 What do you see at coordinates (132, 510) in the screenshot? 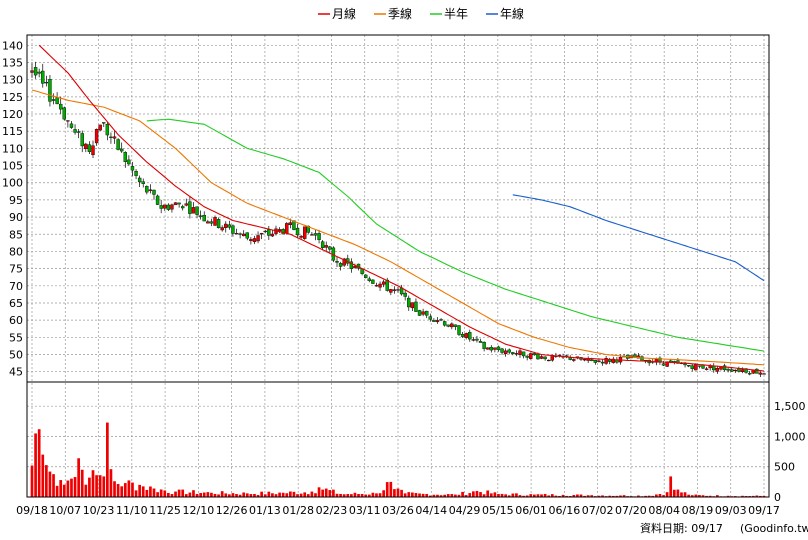
I see `x-tick-label: 11/10` at bounding box center [132, 510].